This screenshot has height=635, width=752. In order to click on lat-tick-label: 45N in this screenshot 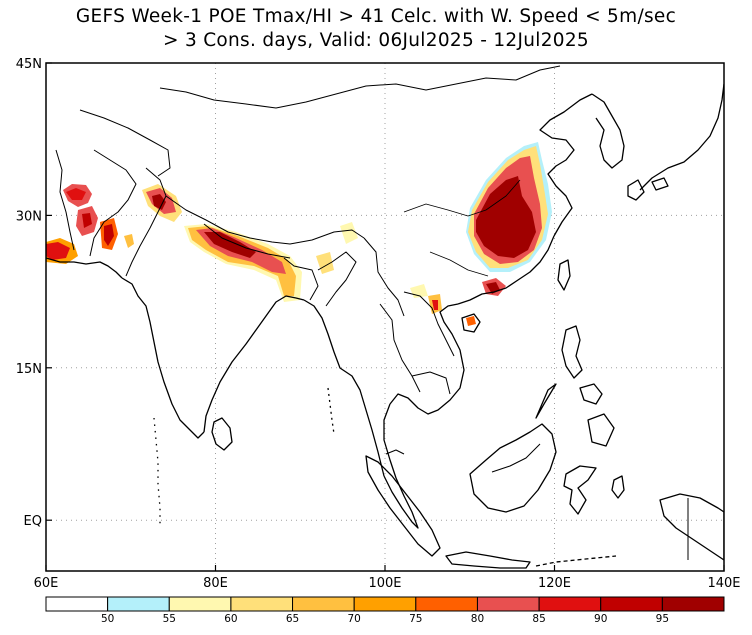, I will do `click(29, 64)`.